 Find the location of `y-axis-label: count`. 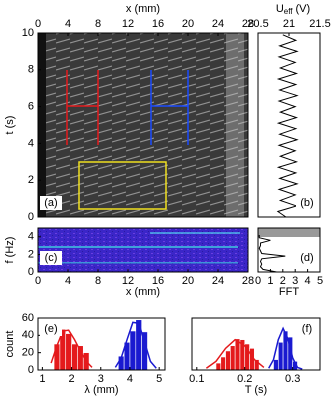

y-axis-label: count is located at coordinates (10, 344).